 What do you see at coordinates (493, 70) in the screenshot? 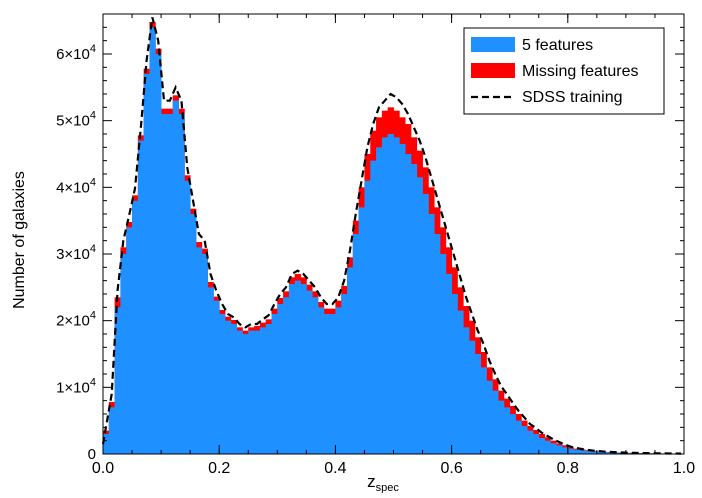
I see `legend-swatch-missing-features` at bounding box center [493, 70].